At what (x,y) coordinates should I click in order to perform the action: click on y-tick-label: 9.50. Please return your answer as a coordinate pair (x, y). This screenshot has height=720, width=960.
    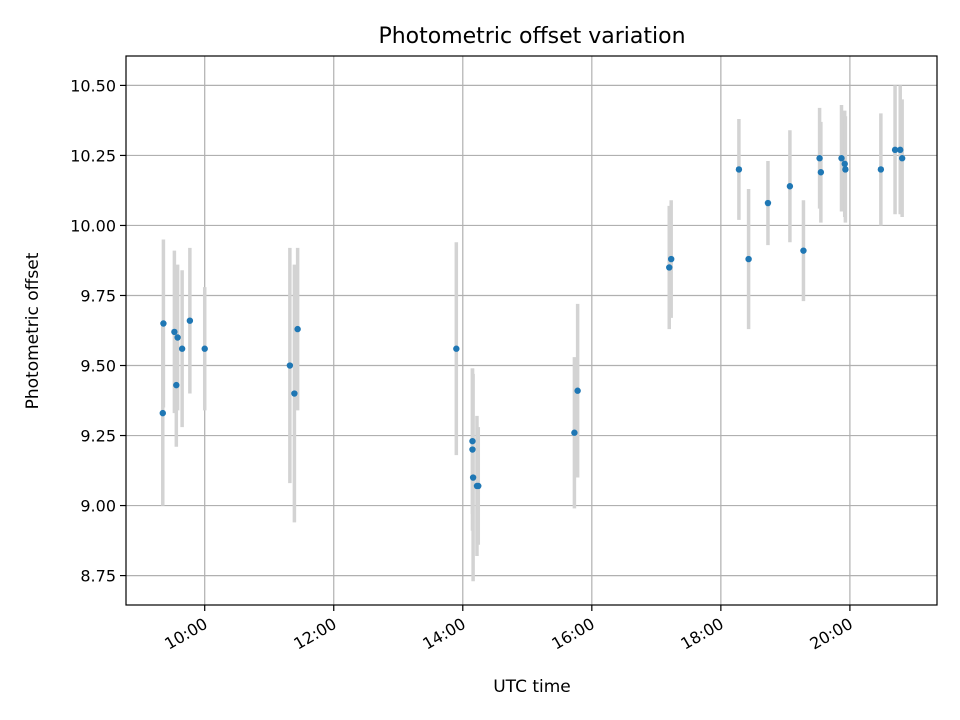
    Looking at the image, I should click on (98, 366).